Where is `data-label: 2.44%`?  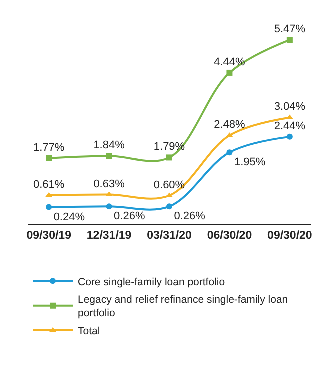 data-label: 2.44% is located at coordinates (290, 126).